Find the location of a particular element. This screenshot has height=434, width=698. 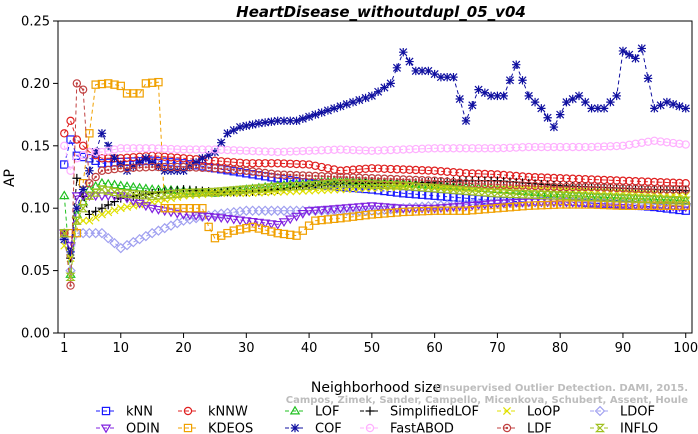

data-point-knn is located at coordinates (685, 210).